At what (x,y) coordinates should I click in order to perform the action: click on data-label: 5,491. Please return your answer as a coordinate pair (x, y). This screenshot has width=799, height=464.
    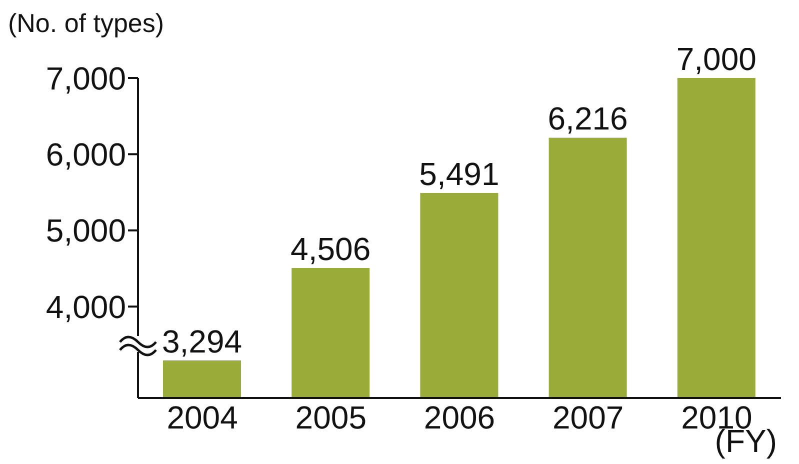
    Looking at the image, I should click on (459, 174).